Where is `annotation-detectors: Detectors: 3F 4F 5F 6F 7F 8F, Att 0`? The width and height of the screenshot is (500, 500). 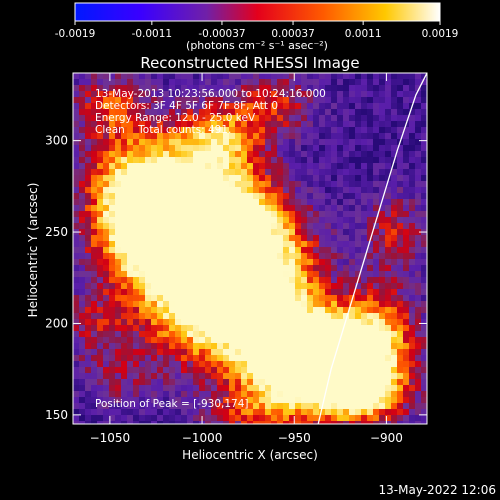
annotation-detectors: Detectors: 3F 4F 5F 6F 7F 8F, Att 0 is located at coordinates (186, 106).